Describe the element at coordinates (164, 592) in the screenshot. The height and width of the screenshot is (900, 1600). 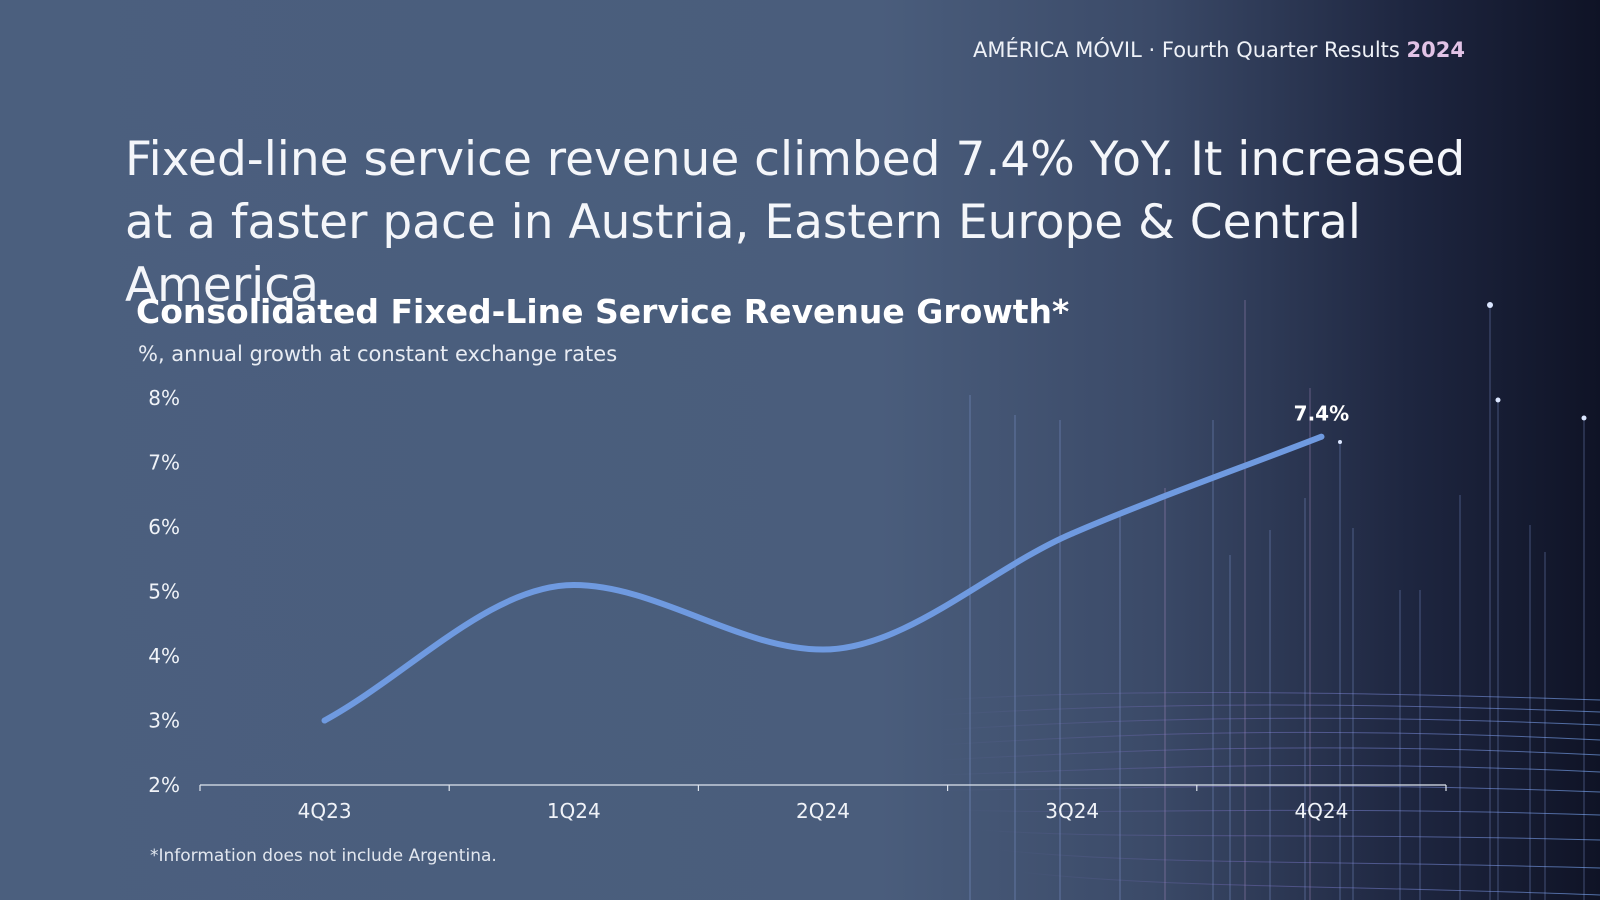
I see `y-tick-label: 5%` at that location.